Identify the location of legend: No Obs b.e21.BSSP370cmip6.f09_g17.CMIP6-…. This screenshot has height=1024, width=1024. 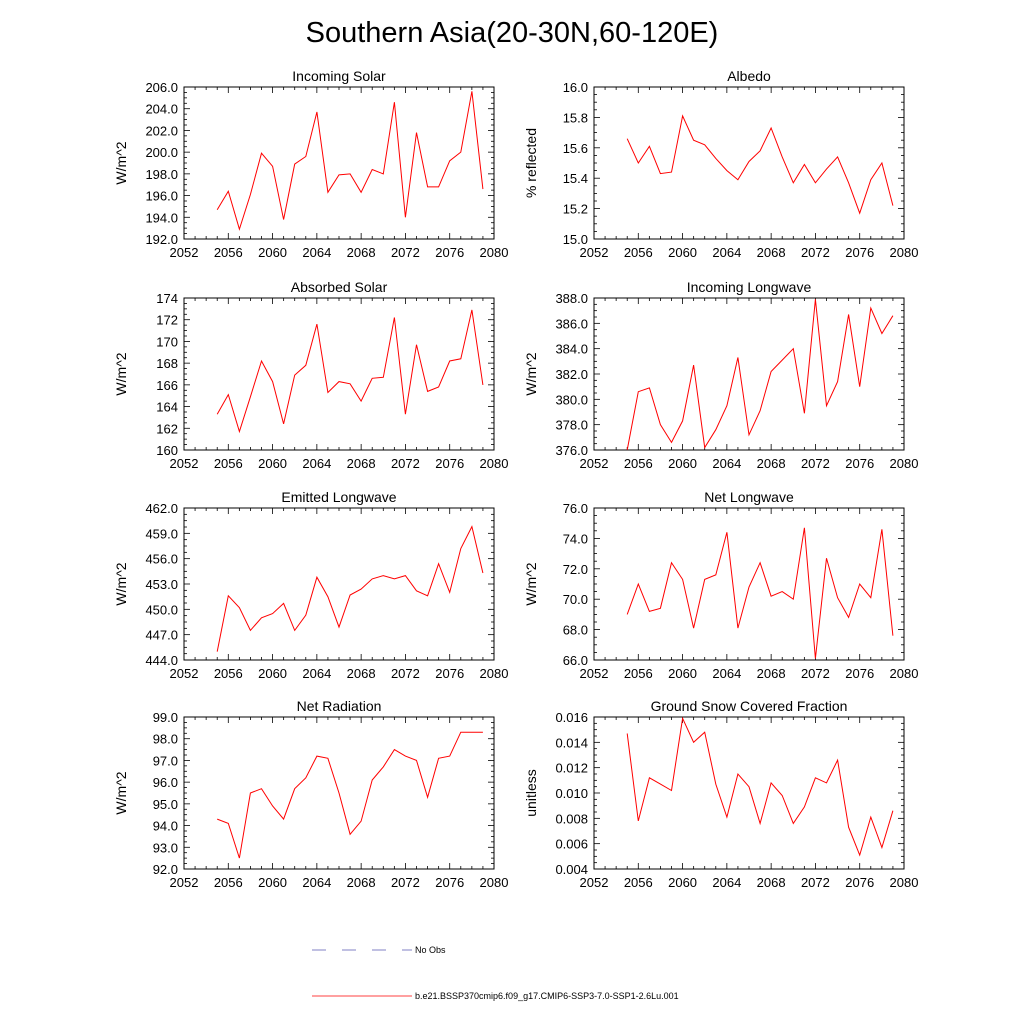
(495, 973).